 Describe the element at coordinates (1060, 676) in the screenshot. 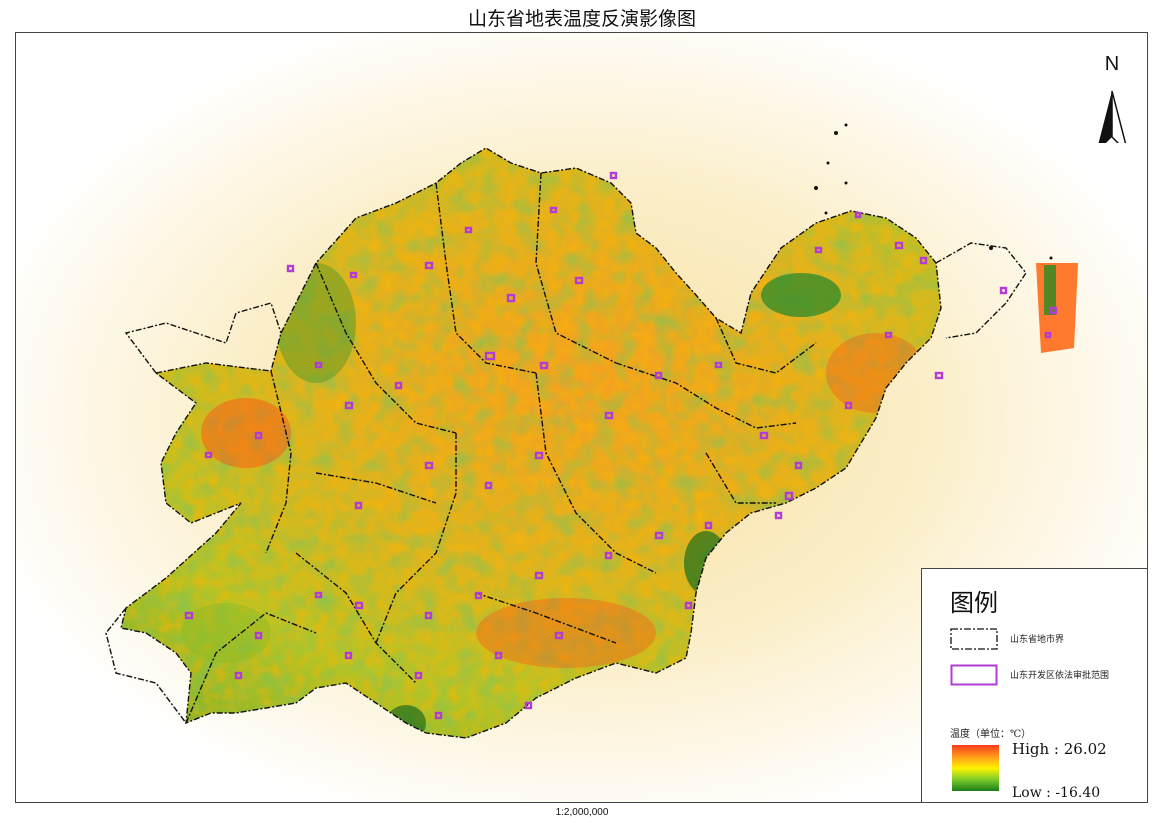

I see `legend-zone-label: 山东开发区依法审批范围` at that location.